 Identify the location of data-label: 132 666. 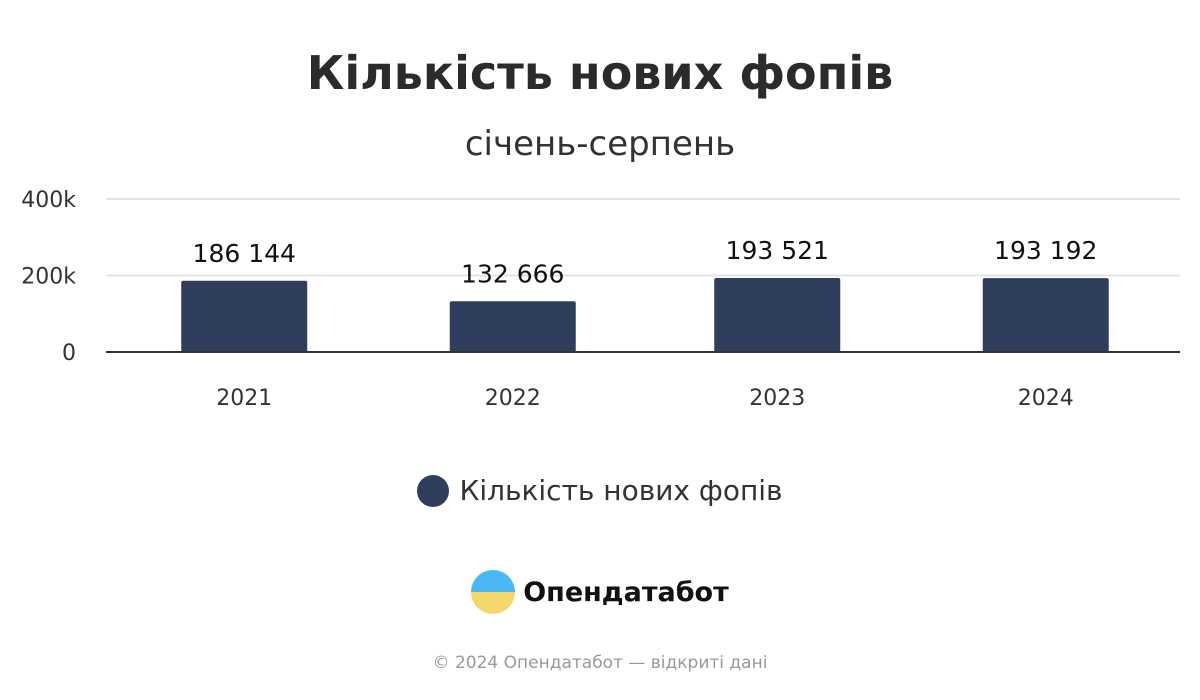
(512, 273).